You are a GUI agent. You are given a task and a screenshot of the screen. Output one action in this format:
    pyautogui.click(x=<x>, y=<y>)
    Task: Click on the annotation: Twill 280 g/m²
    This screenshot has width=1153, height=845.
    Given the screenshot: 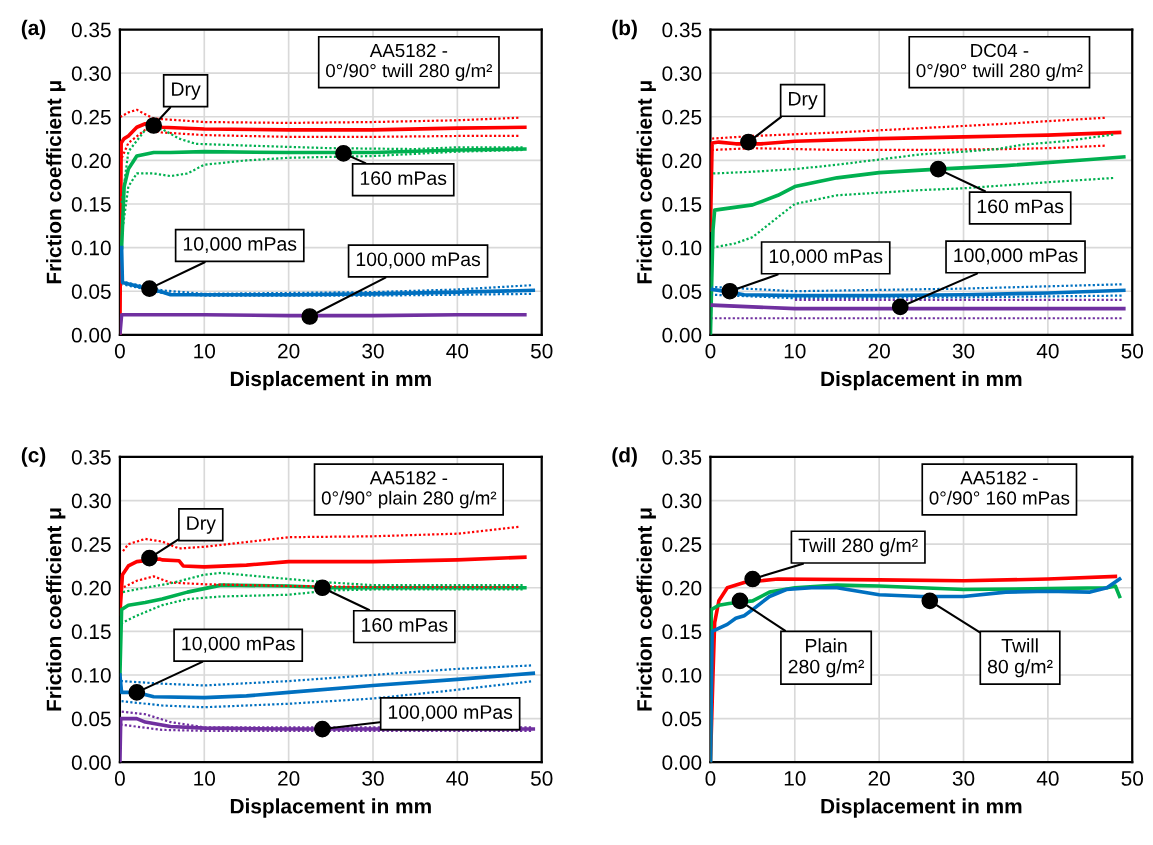 What is the action you would take?
    pyautogui.click(x=858, y=547)
    